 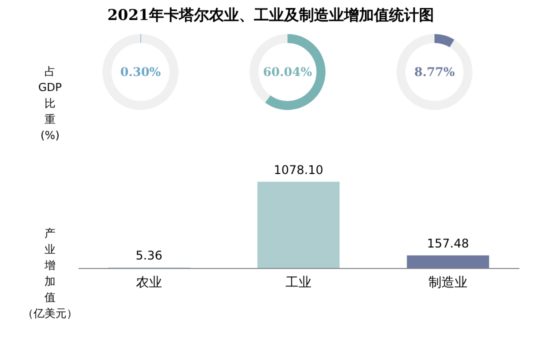 What do you see at coordinates (299, 283) in the screenshot?
I see `x-tick-label: 工业` at bounding box center [299, 283].